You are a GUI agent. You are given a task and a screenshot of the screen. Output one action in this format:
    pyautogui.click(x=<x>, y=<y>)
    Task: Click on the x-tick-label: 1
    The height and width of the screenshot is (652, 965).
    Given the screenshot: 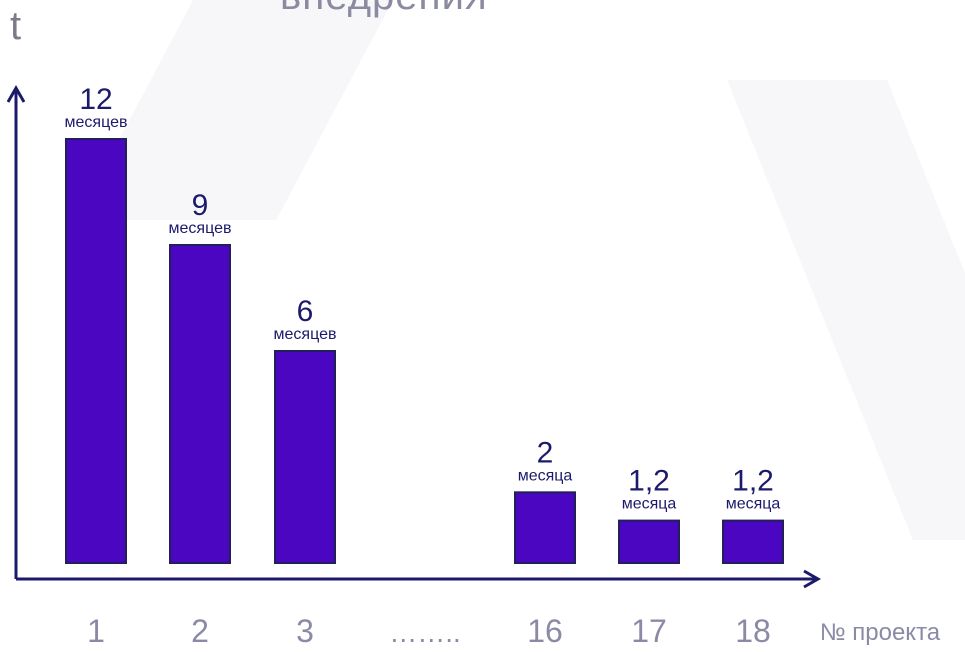 What is the action you would take?
    pyautogui.click(x=96, y=631)
    